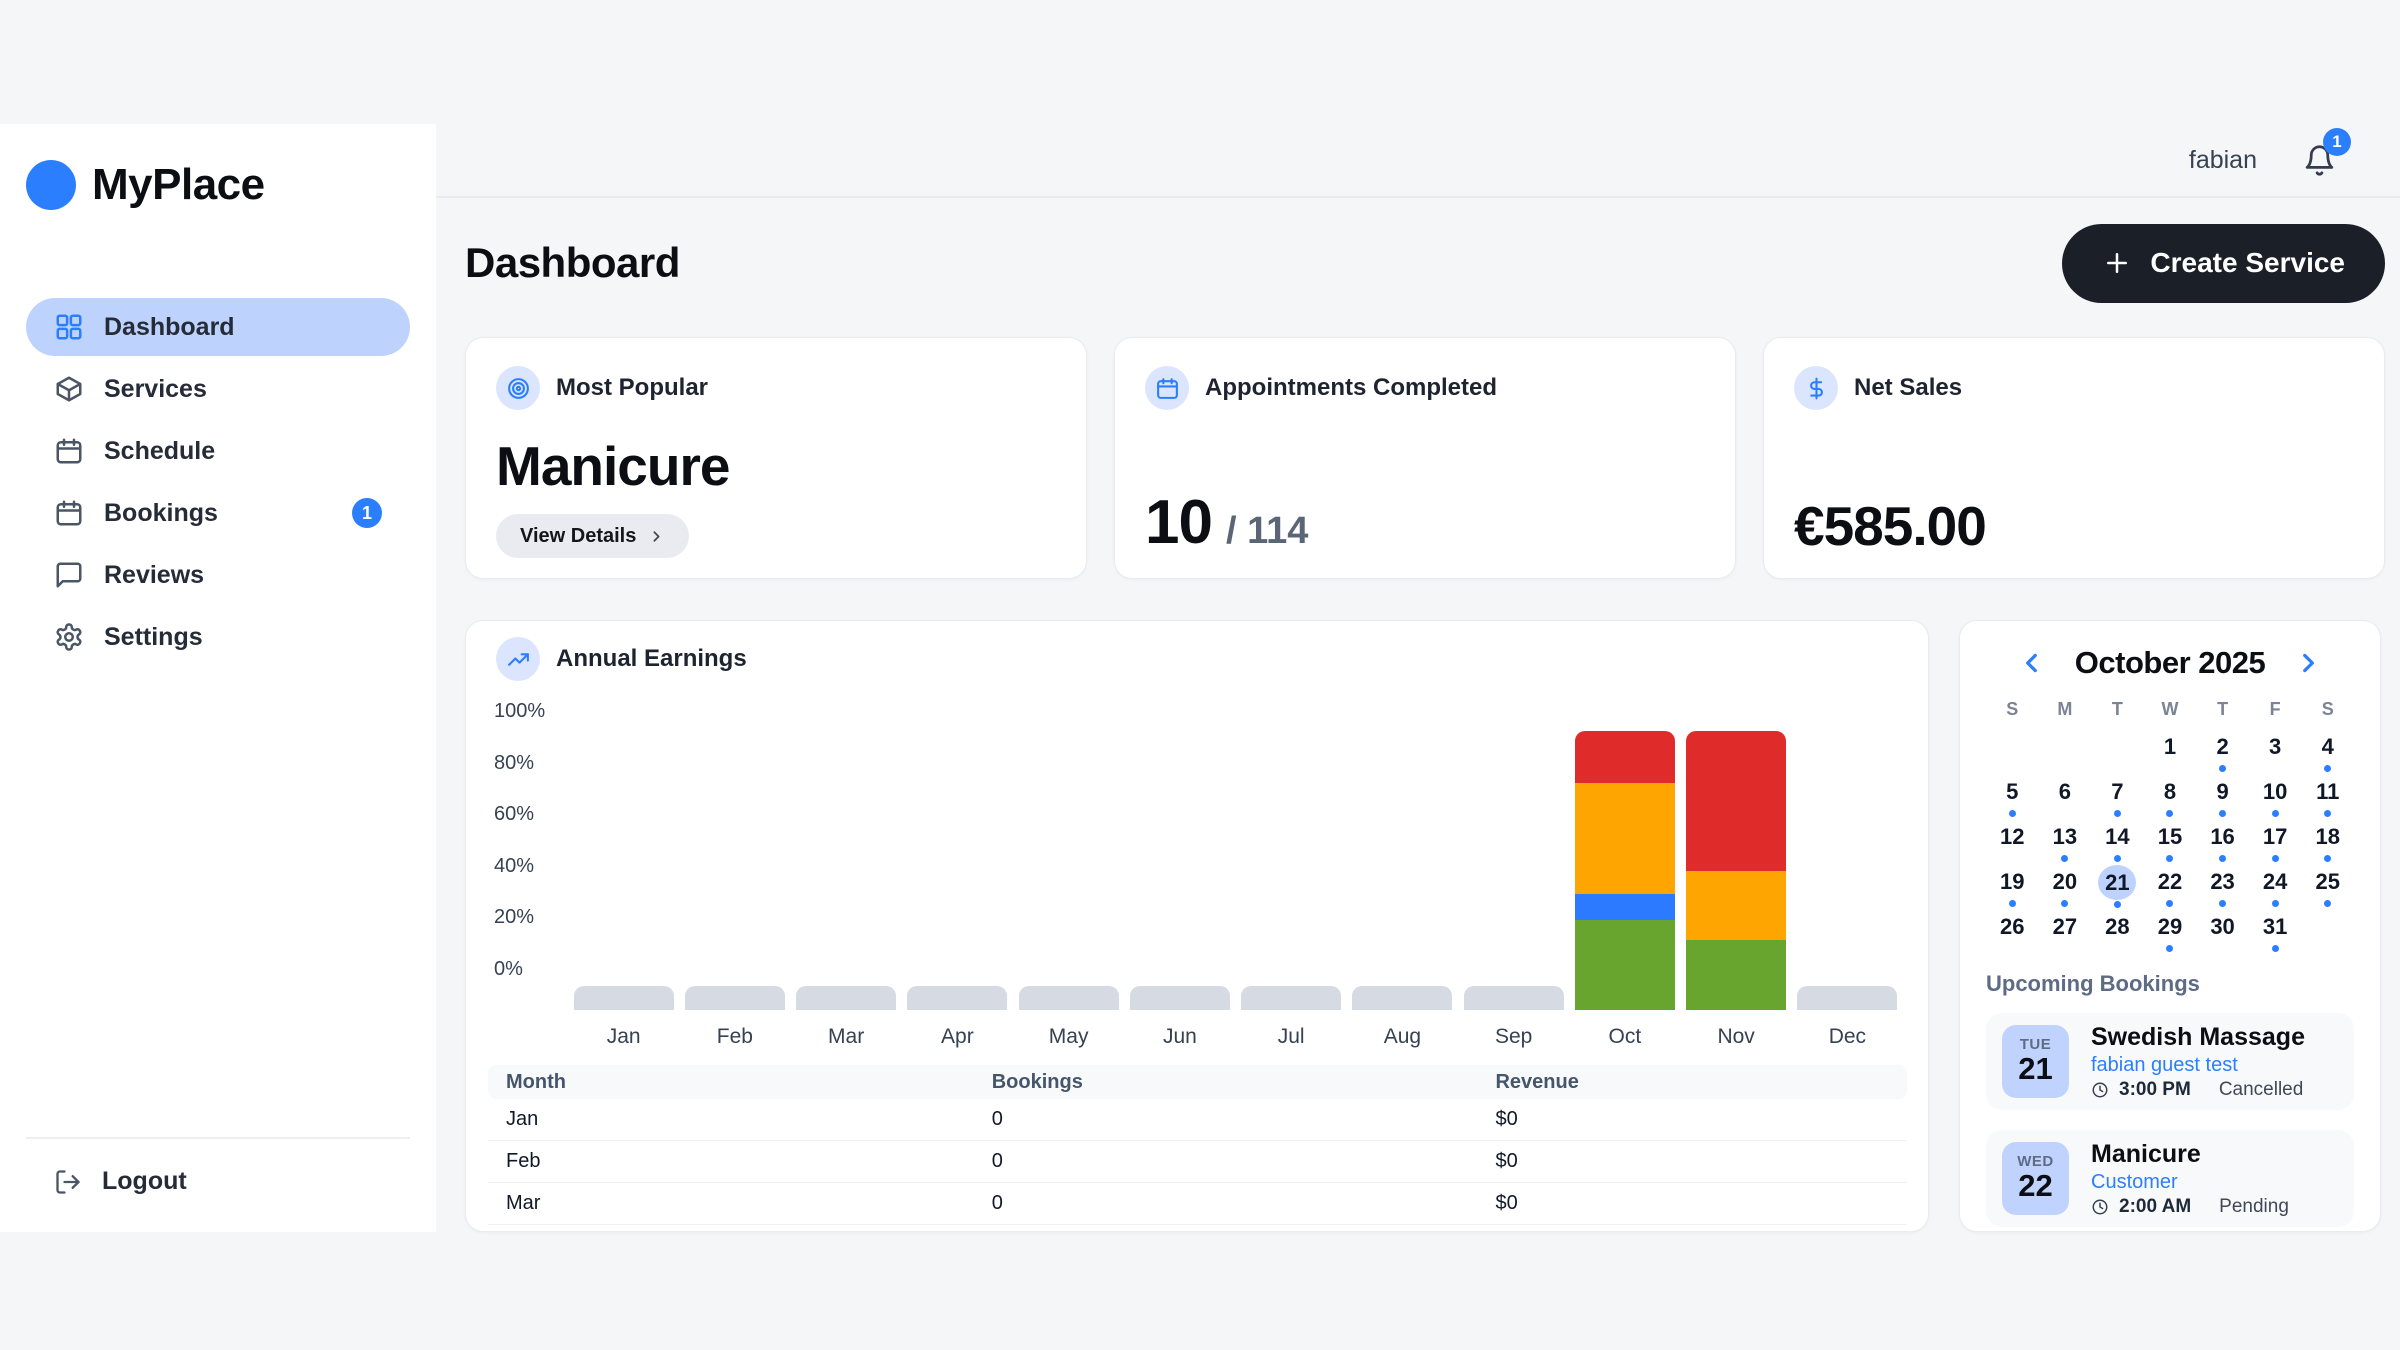 This screenshot has width=2400, height=1350. Describe the element at coordinates (2065, 840) in the screenshot. I see `calendar-day-13: 13` at that location.